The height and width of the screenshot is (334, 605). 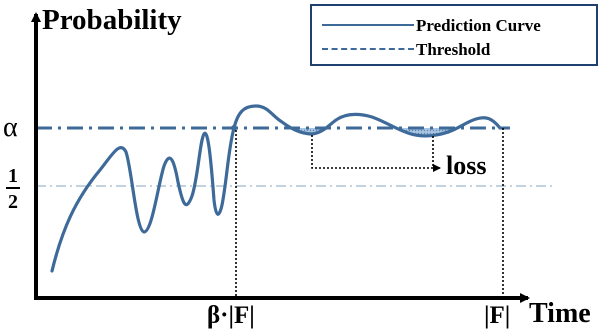 What do you see at coordinates (13, 176) in the screenshot?
I see `half-numerator: 1` at bounding box center [13, 176].